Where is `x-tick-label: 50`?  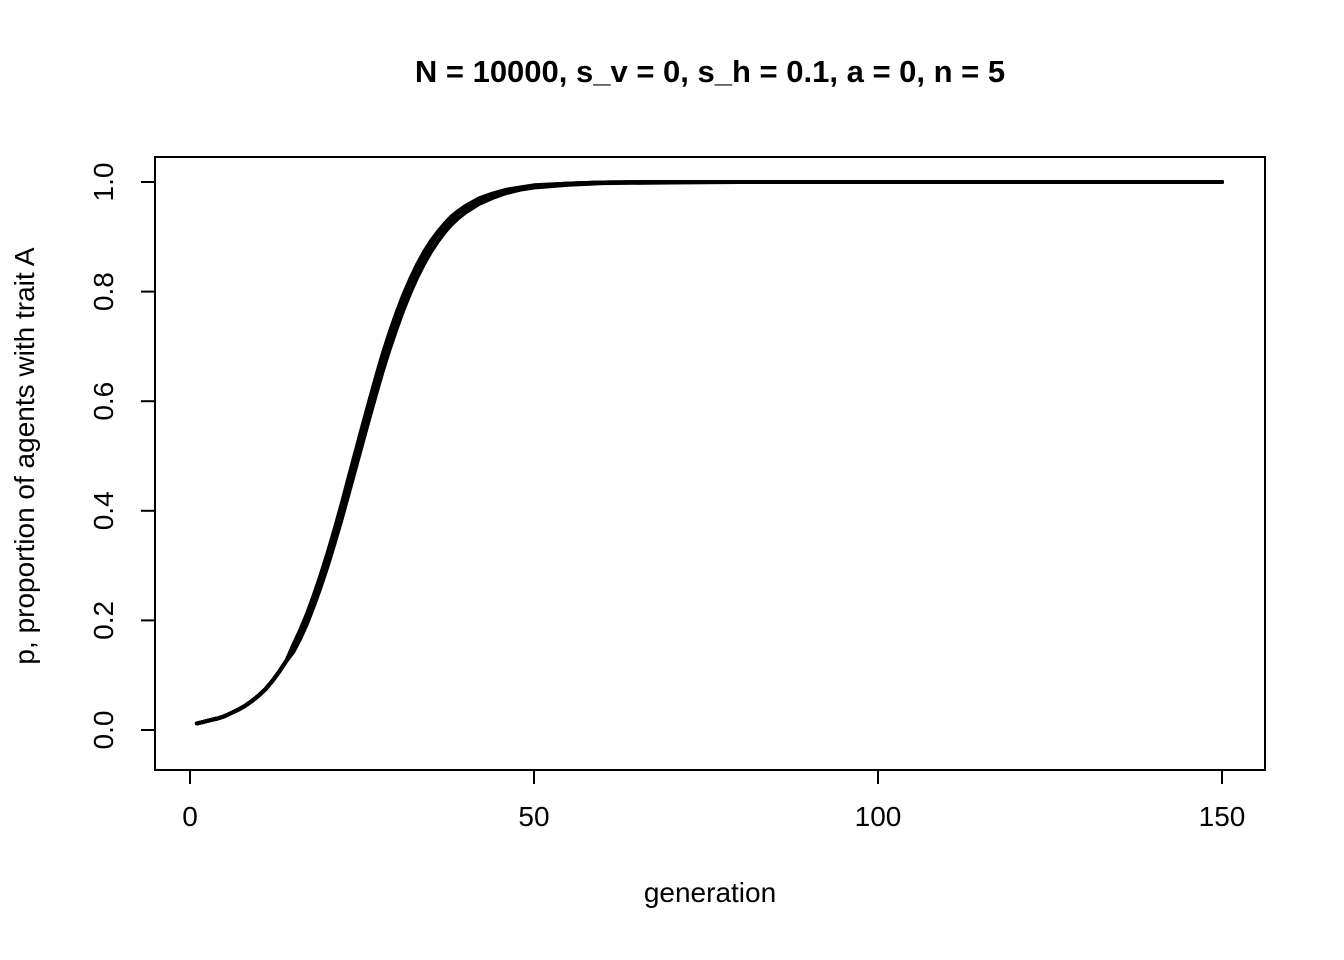 x-tick-label: 50 is located at coordinates (533, 816).